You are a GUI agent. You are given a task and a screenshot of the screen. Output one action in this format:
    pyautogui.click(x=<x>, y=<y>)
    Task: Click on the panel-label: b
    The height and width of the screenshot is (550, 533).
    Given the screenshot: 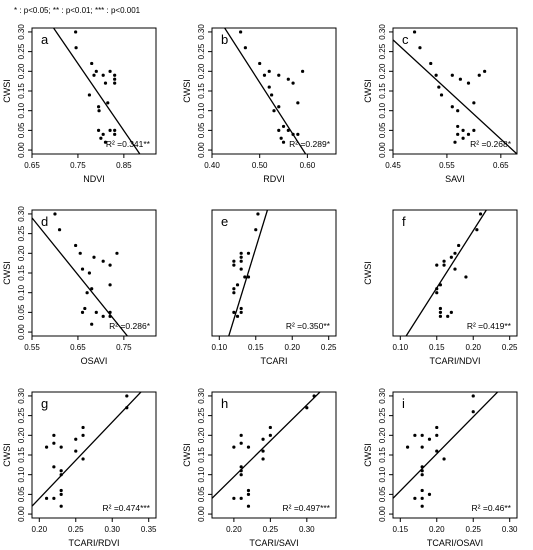 What is the action you would take?
    pyautogui.click(x=224, y=39)
    